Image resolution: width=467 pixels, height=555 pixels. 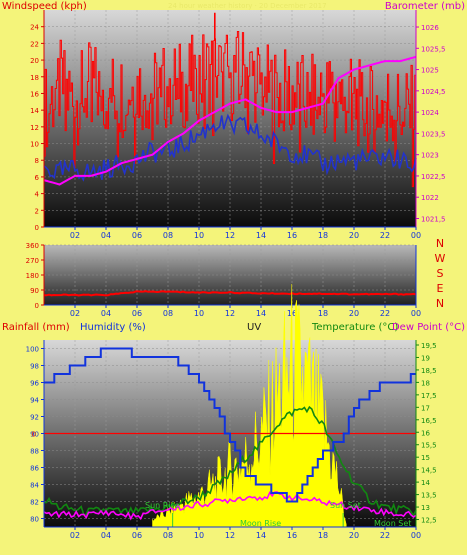 What do you see at coordinates (429, 446) in the screenshot?
I see `y-tick-label-right: 15,5` at bounding box center [429, 446].